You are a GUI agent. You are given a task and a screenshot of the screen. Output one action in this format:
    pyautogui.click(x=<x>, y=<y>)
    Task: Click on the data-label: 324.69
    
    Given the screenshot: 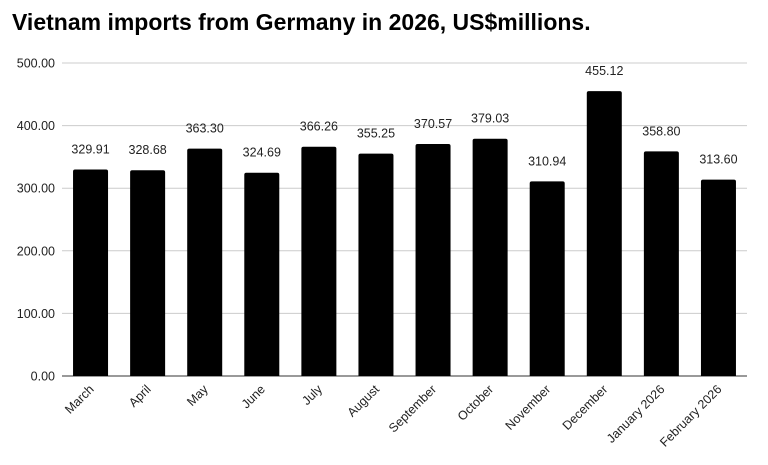 What is the action you would take?
    pyautogui.click(x=262, y=153)
    